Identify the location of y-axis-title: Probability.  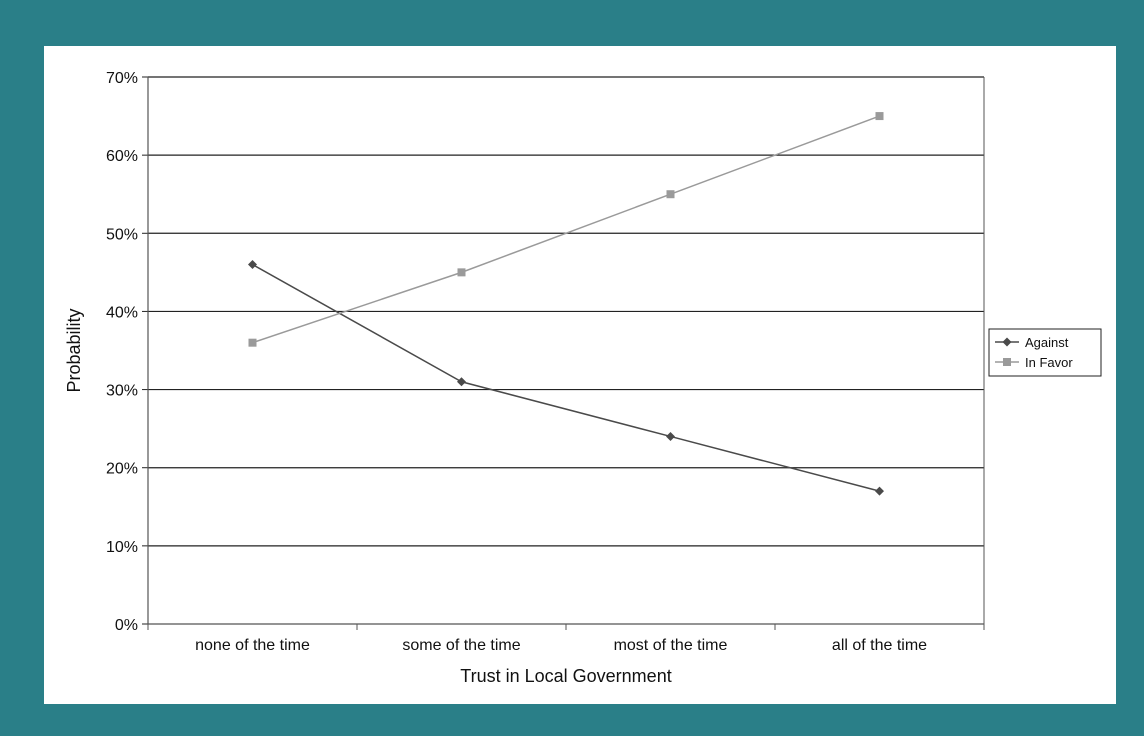
(74, 350).